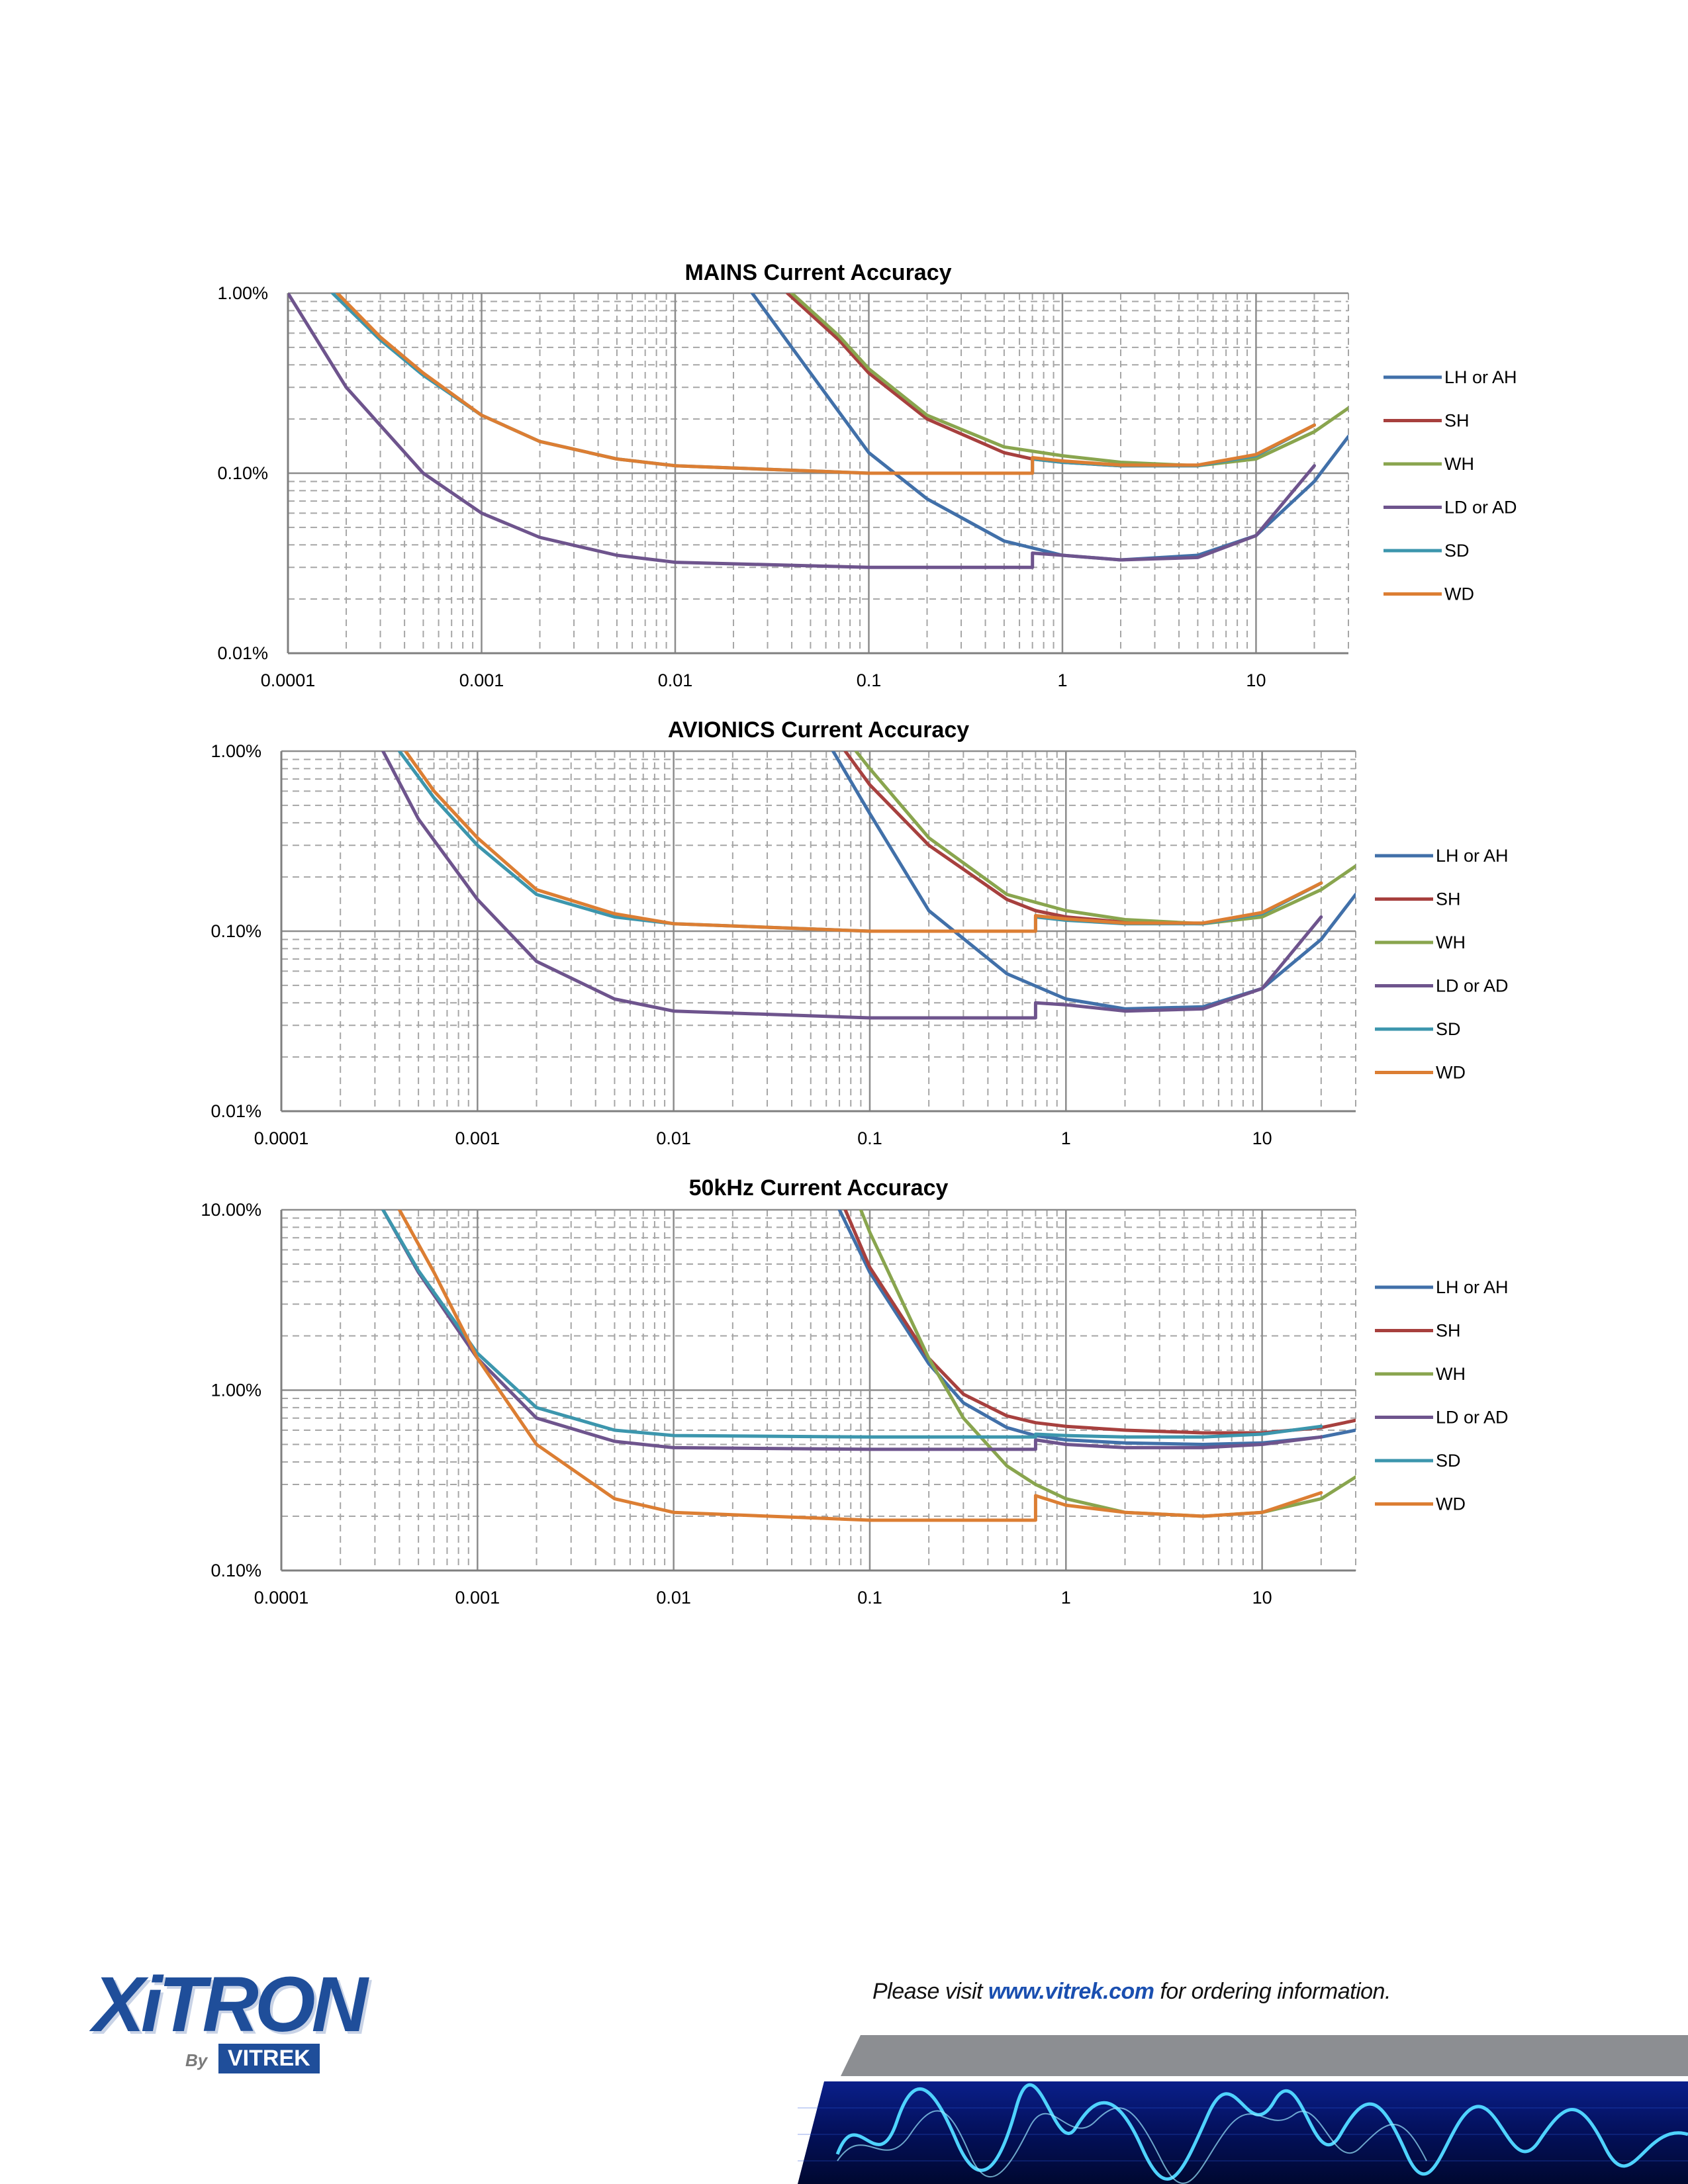 The height and width of the screenshot is (2184, 1688). I want to click on chart-title: MAINS Current Accuracy, so click(817, 272).